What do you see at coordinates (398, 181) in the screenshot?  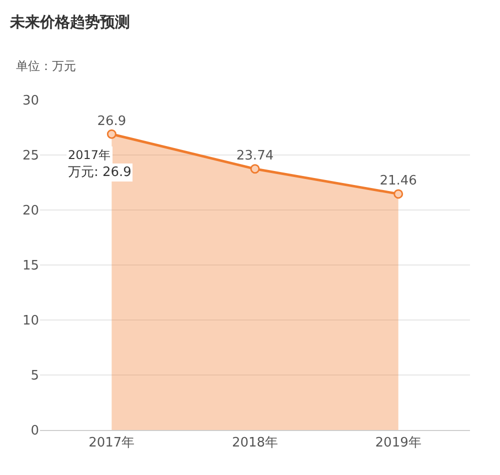 I see `data-label: 21.46` at bounding box center [398, 181].